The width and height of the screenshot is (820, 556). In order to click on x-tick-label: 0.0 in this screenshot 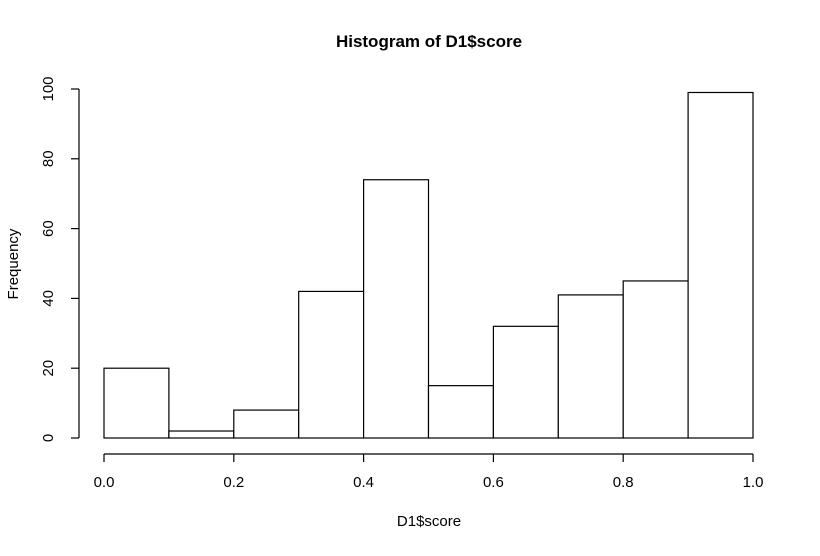, I will do `click(104, 482)`.